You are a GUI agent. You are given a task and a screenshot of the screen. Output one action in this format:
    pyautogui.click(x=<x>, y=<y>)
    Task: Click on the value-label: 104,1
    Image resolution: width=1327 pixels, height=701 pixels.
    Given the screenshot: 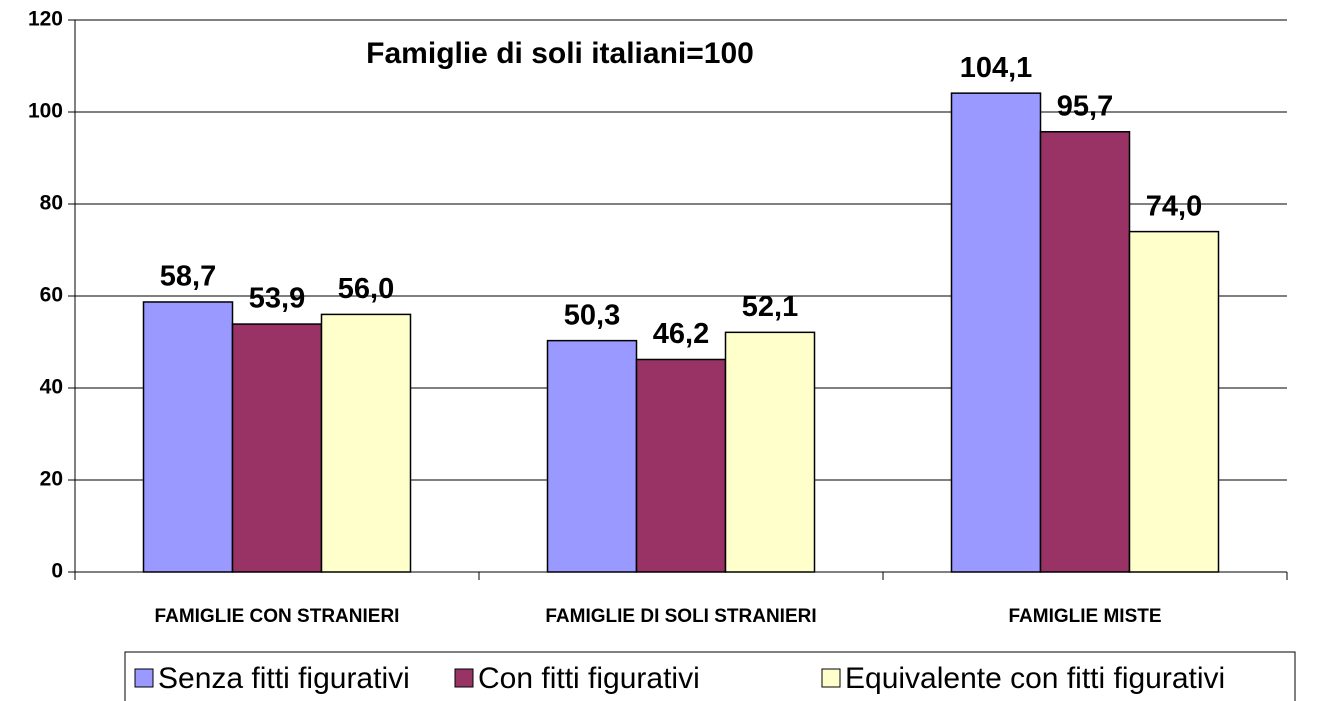 What is the action you would take?
    pyautogui.click(x=996, y=68)
    